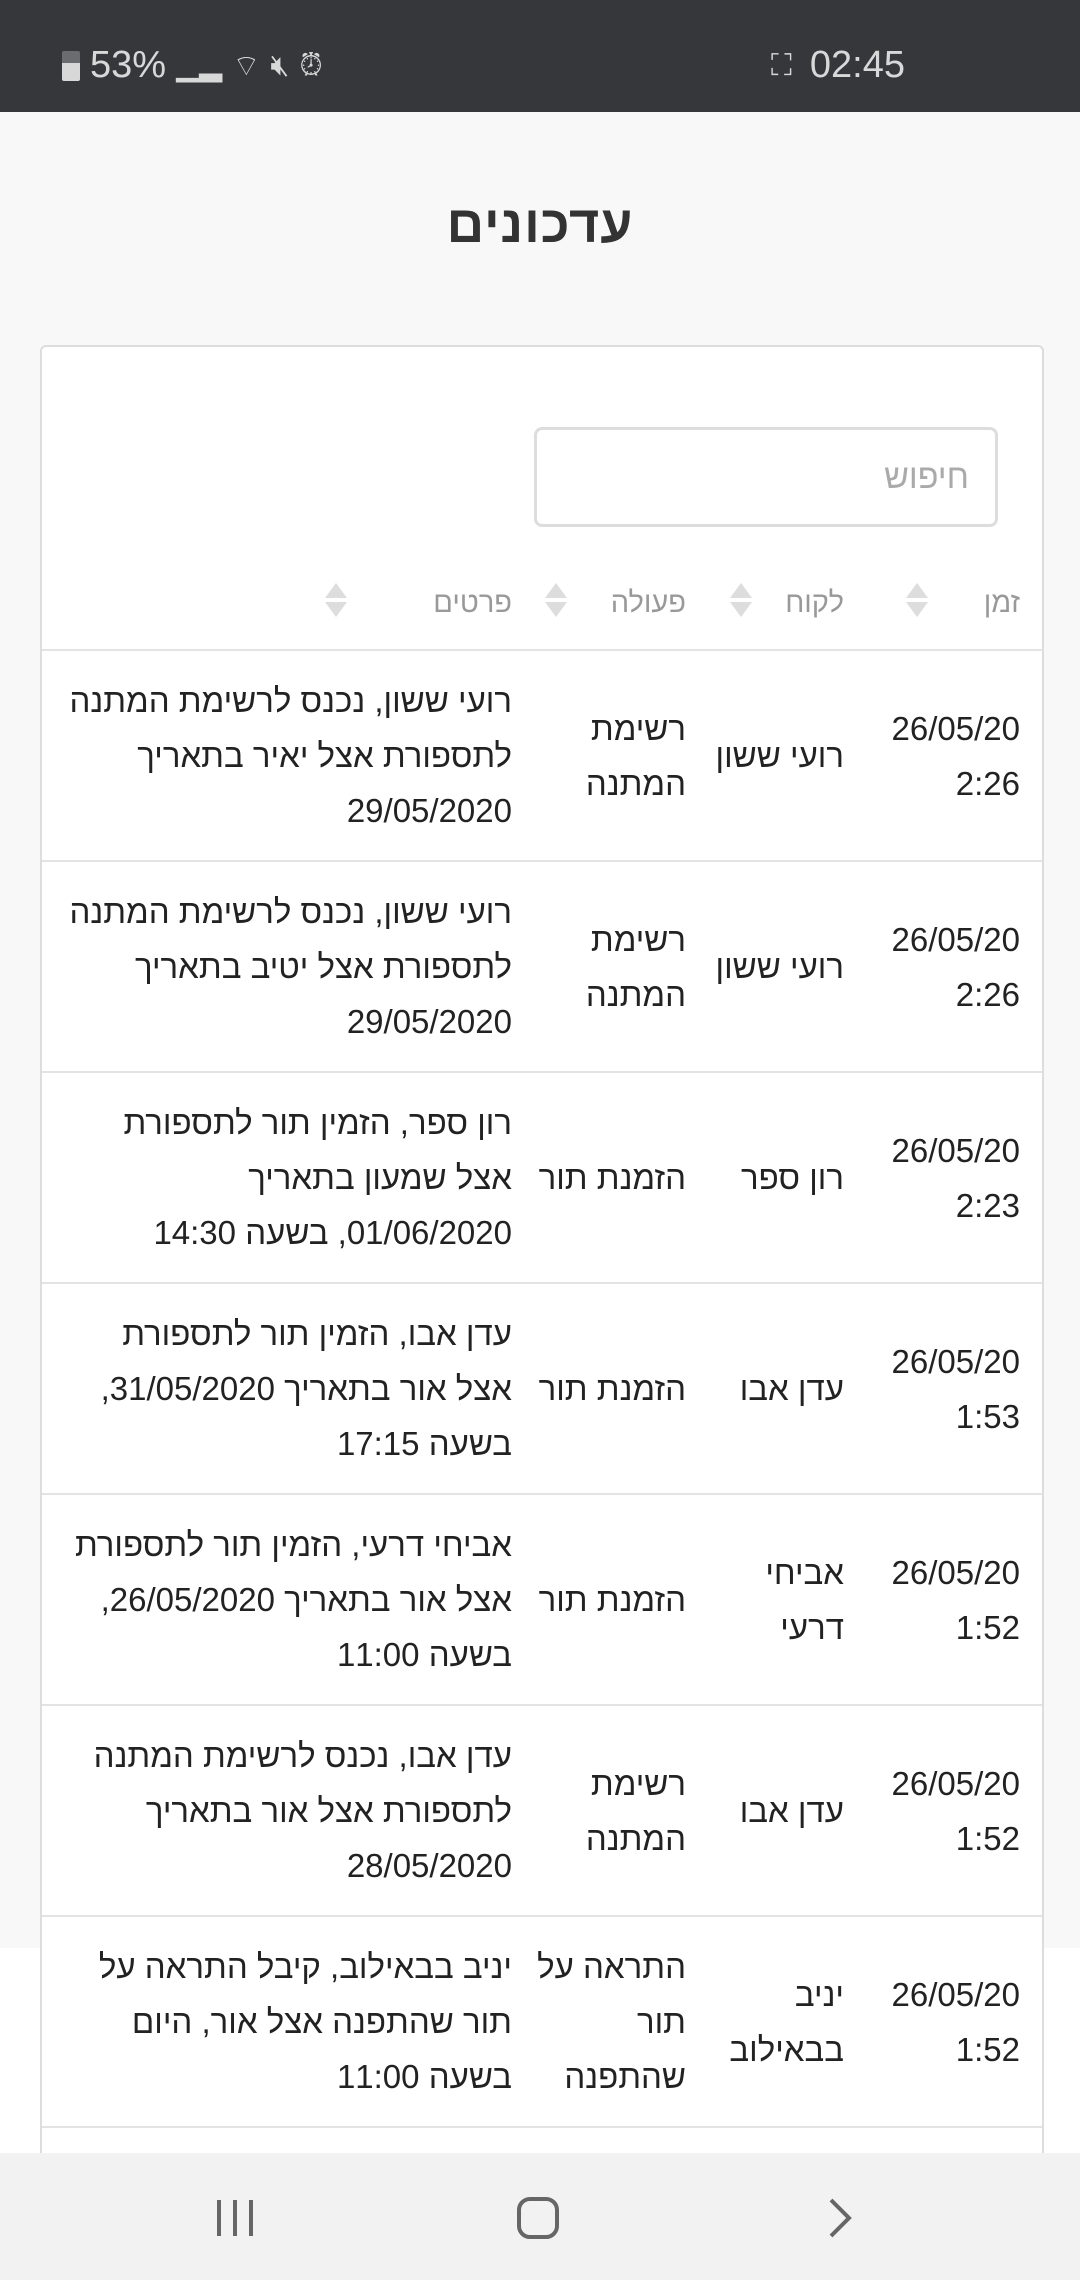 The width and height of the screenshot is (1080, 2280). I want to click on cell-time: 26/05/20 1:53, so click(954, 1389).